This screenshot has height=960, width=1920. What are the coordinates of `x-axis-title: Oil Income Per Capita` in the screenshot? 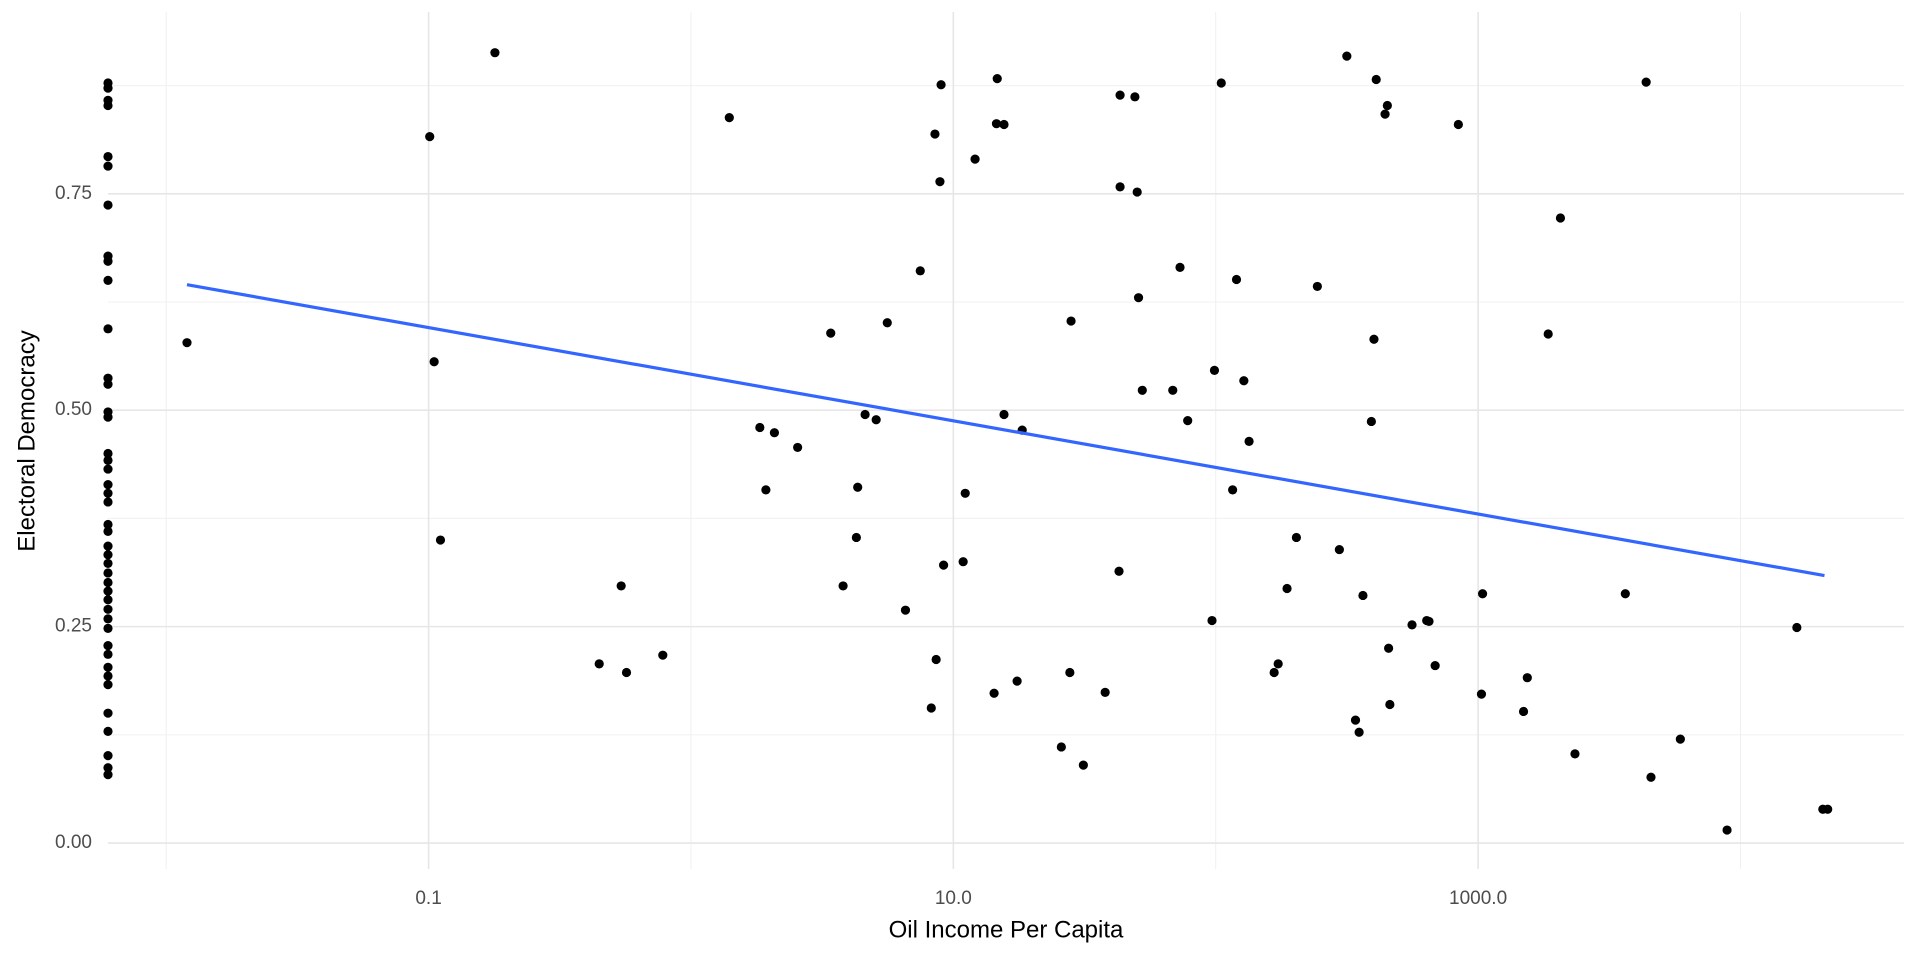 It's located at (1006, 929).